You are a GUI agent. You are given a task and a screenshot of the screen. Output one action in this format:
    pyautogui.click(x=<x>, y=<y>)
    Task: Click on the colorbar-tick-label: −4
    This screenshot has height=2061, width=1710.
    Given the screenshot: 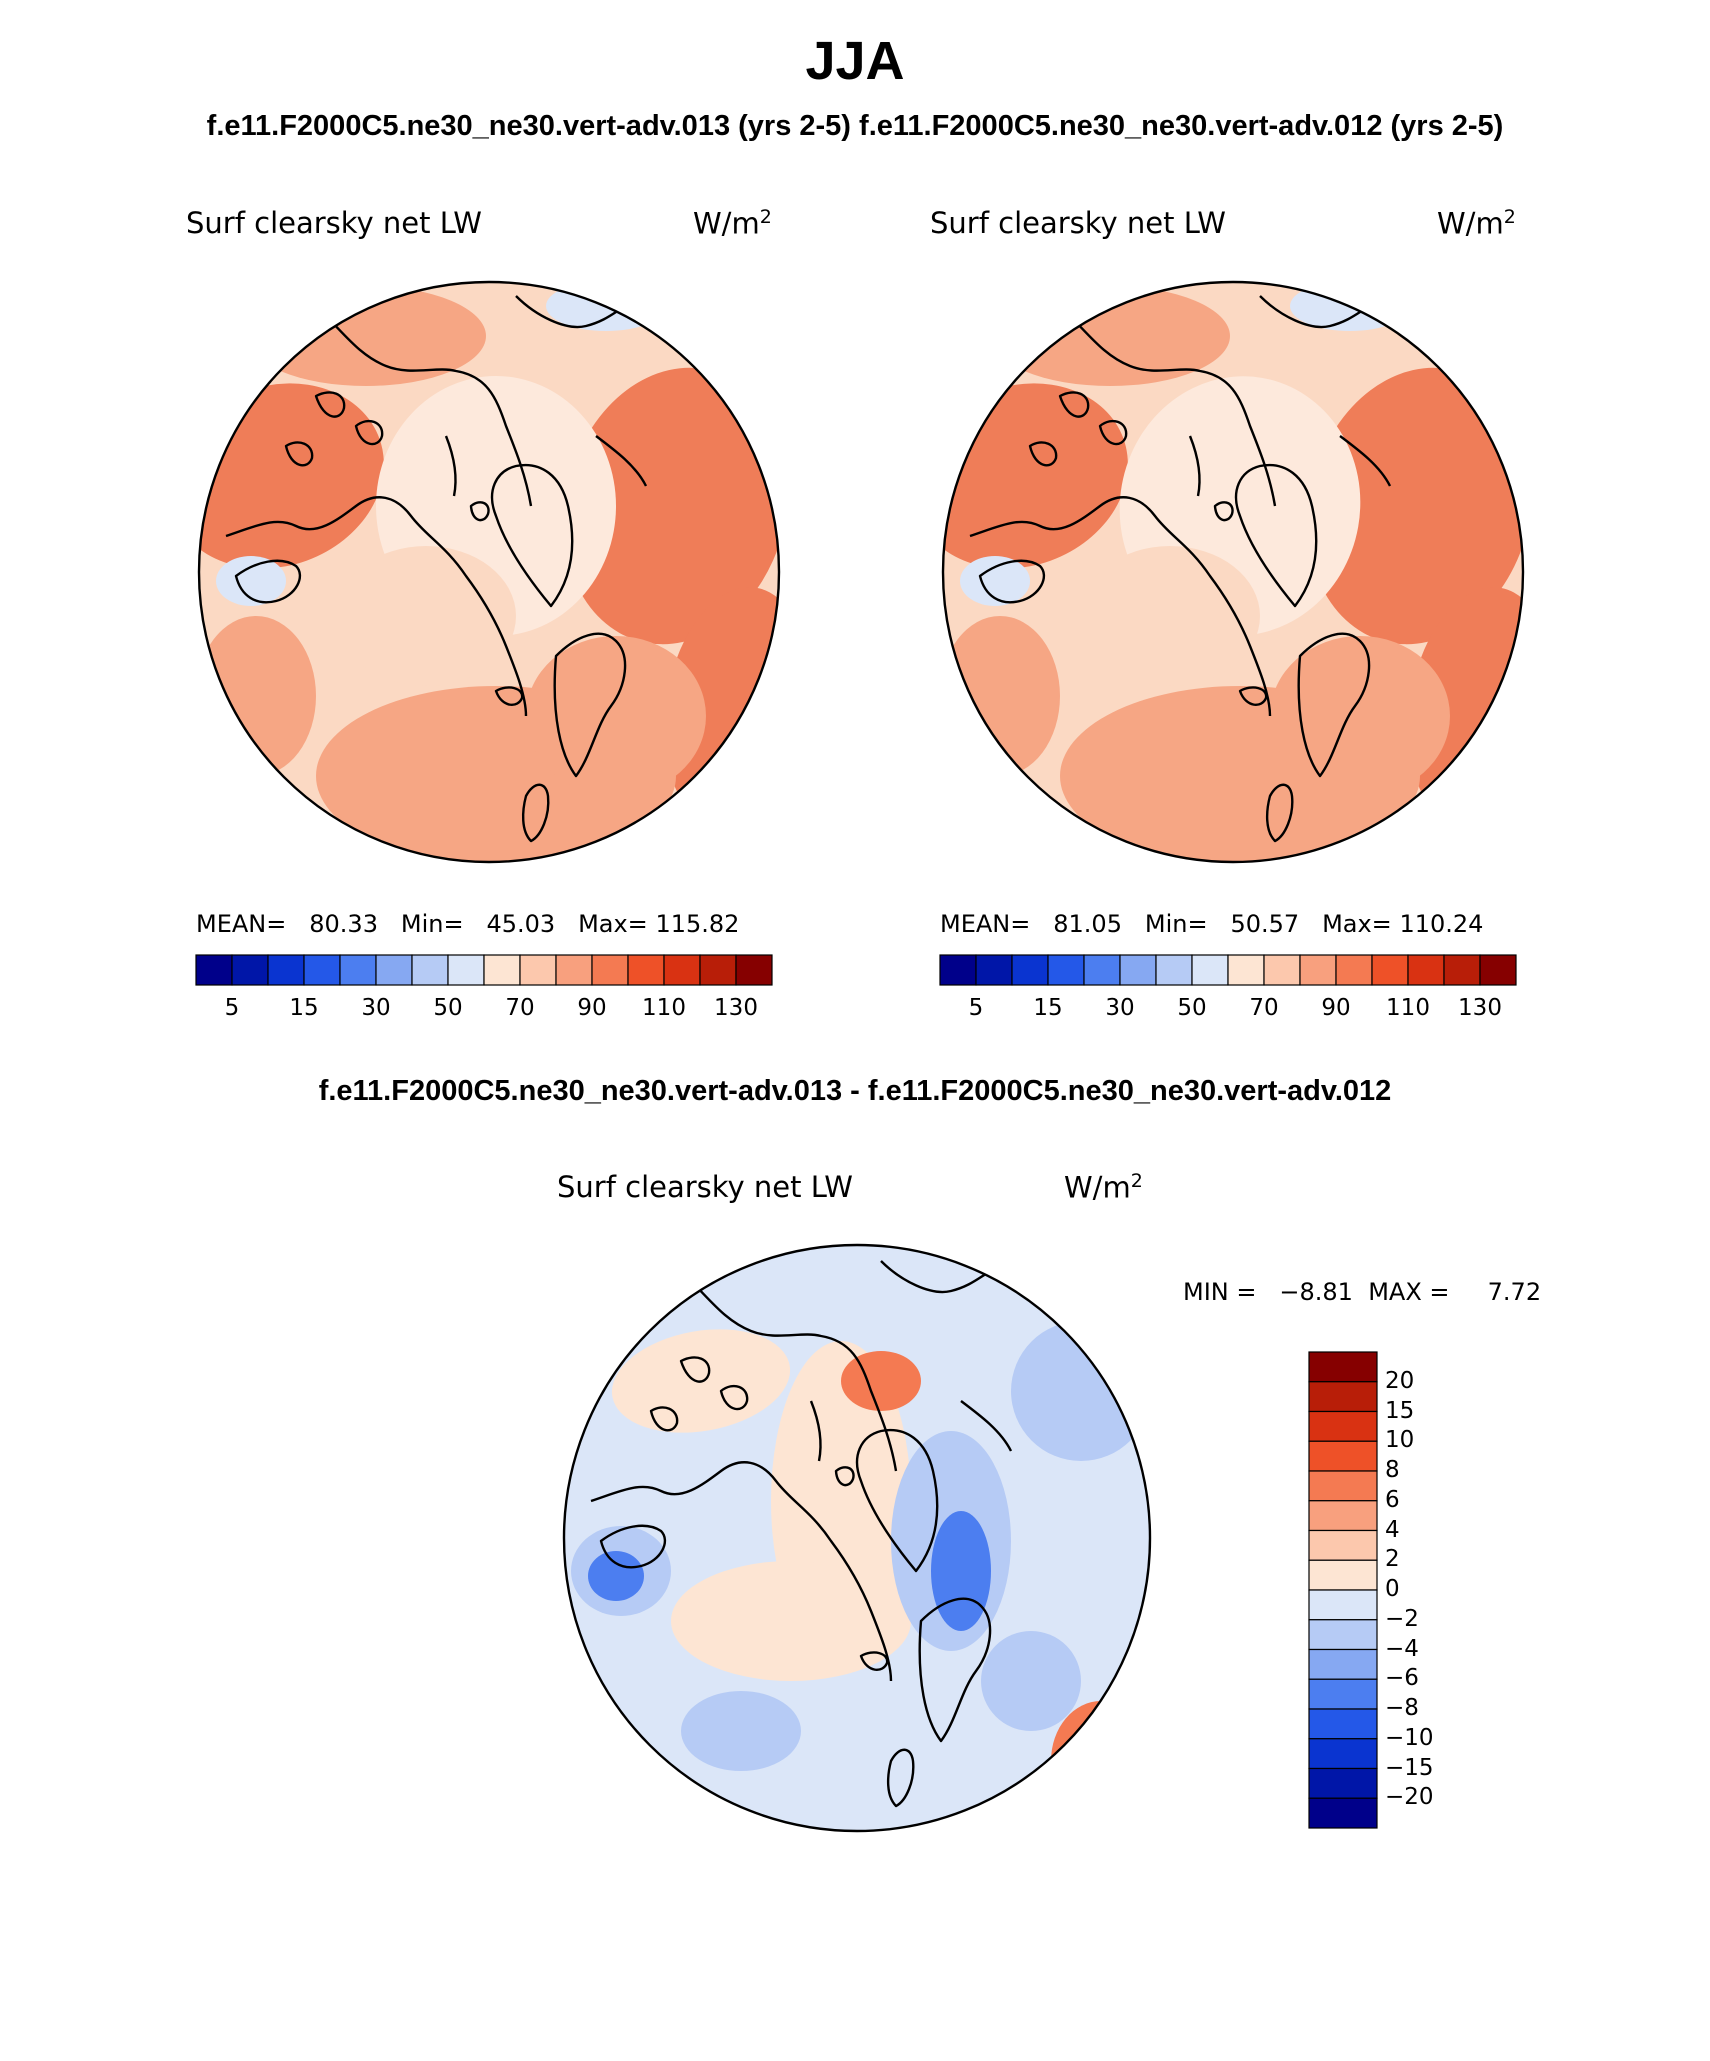 What is the action you would take?
    pyautogui.click(x=1402, y=1648)
    